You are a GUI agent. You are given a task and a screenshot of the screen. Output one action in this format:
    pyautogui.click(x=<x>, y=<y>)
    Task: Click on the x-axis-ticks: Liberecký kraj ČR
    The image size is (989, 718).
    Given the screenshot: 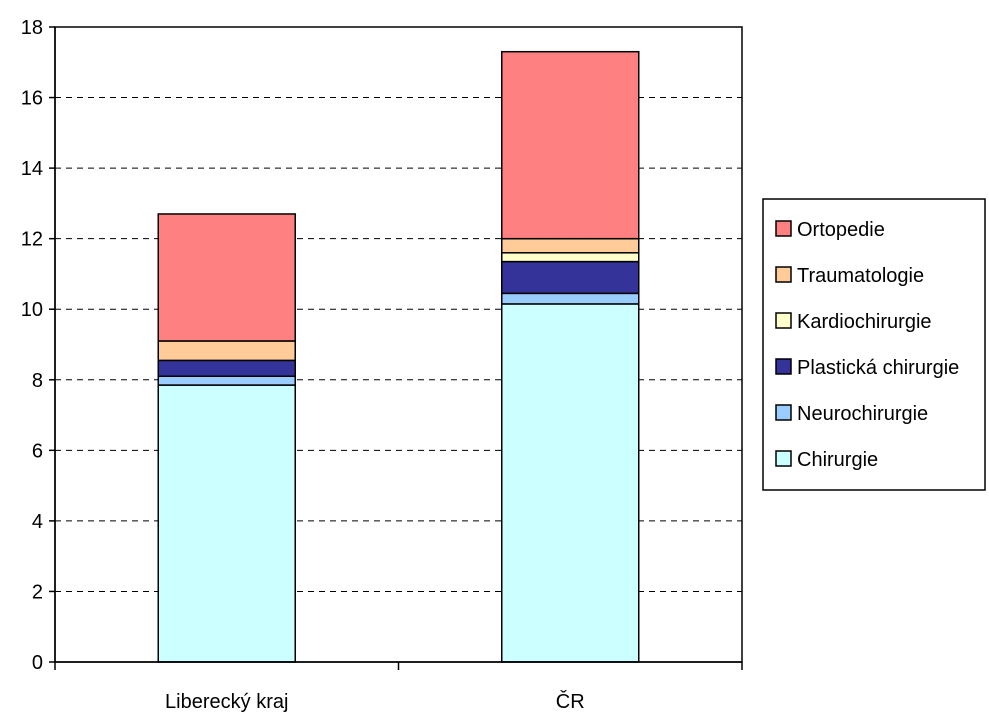 What is the action you would take?
    pyautogui.click(x=398, y=687)
    